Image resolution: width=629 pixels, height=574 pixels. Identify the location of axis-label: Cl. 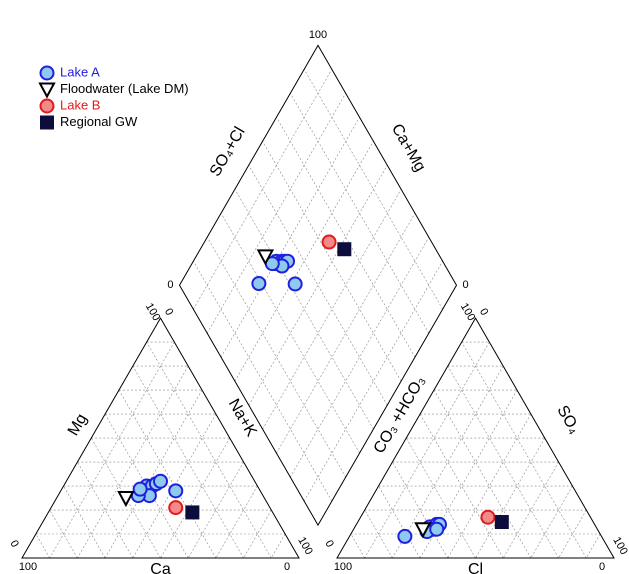
(475, 567).